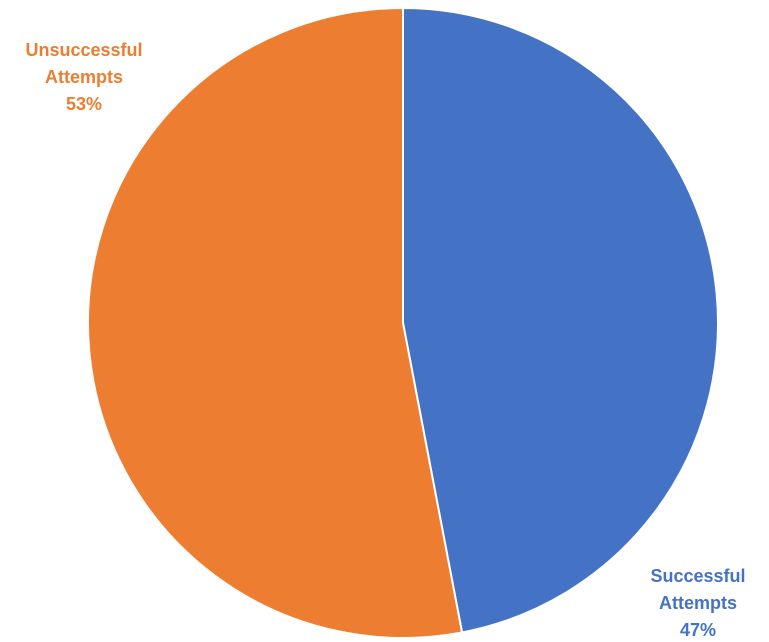 The image size is (769, 642). I want to click on label-unsuccessful-attempts-line-1: Unsuccessful, so click(83, 50).